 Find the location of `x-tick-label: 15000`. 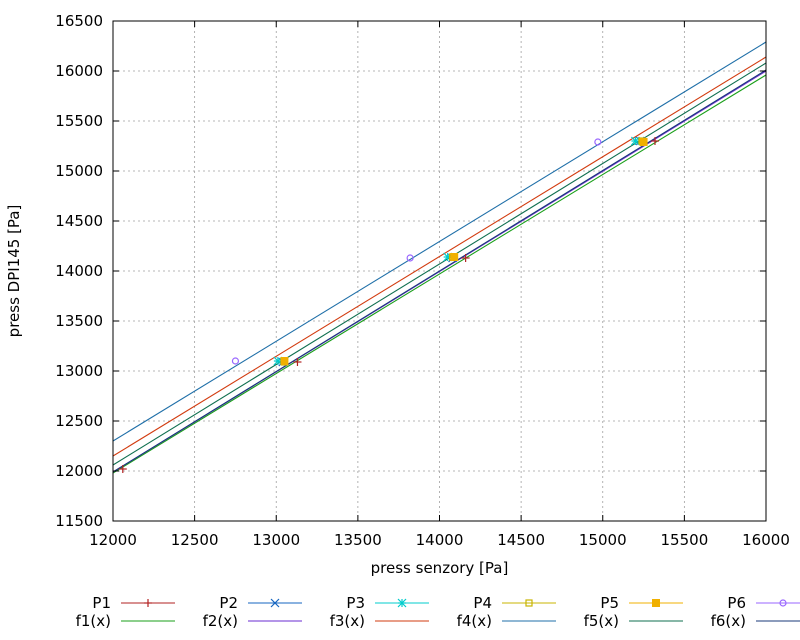

x-tick-label: 15000 is located at coordinates (603, 540).